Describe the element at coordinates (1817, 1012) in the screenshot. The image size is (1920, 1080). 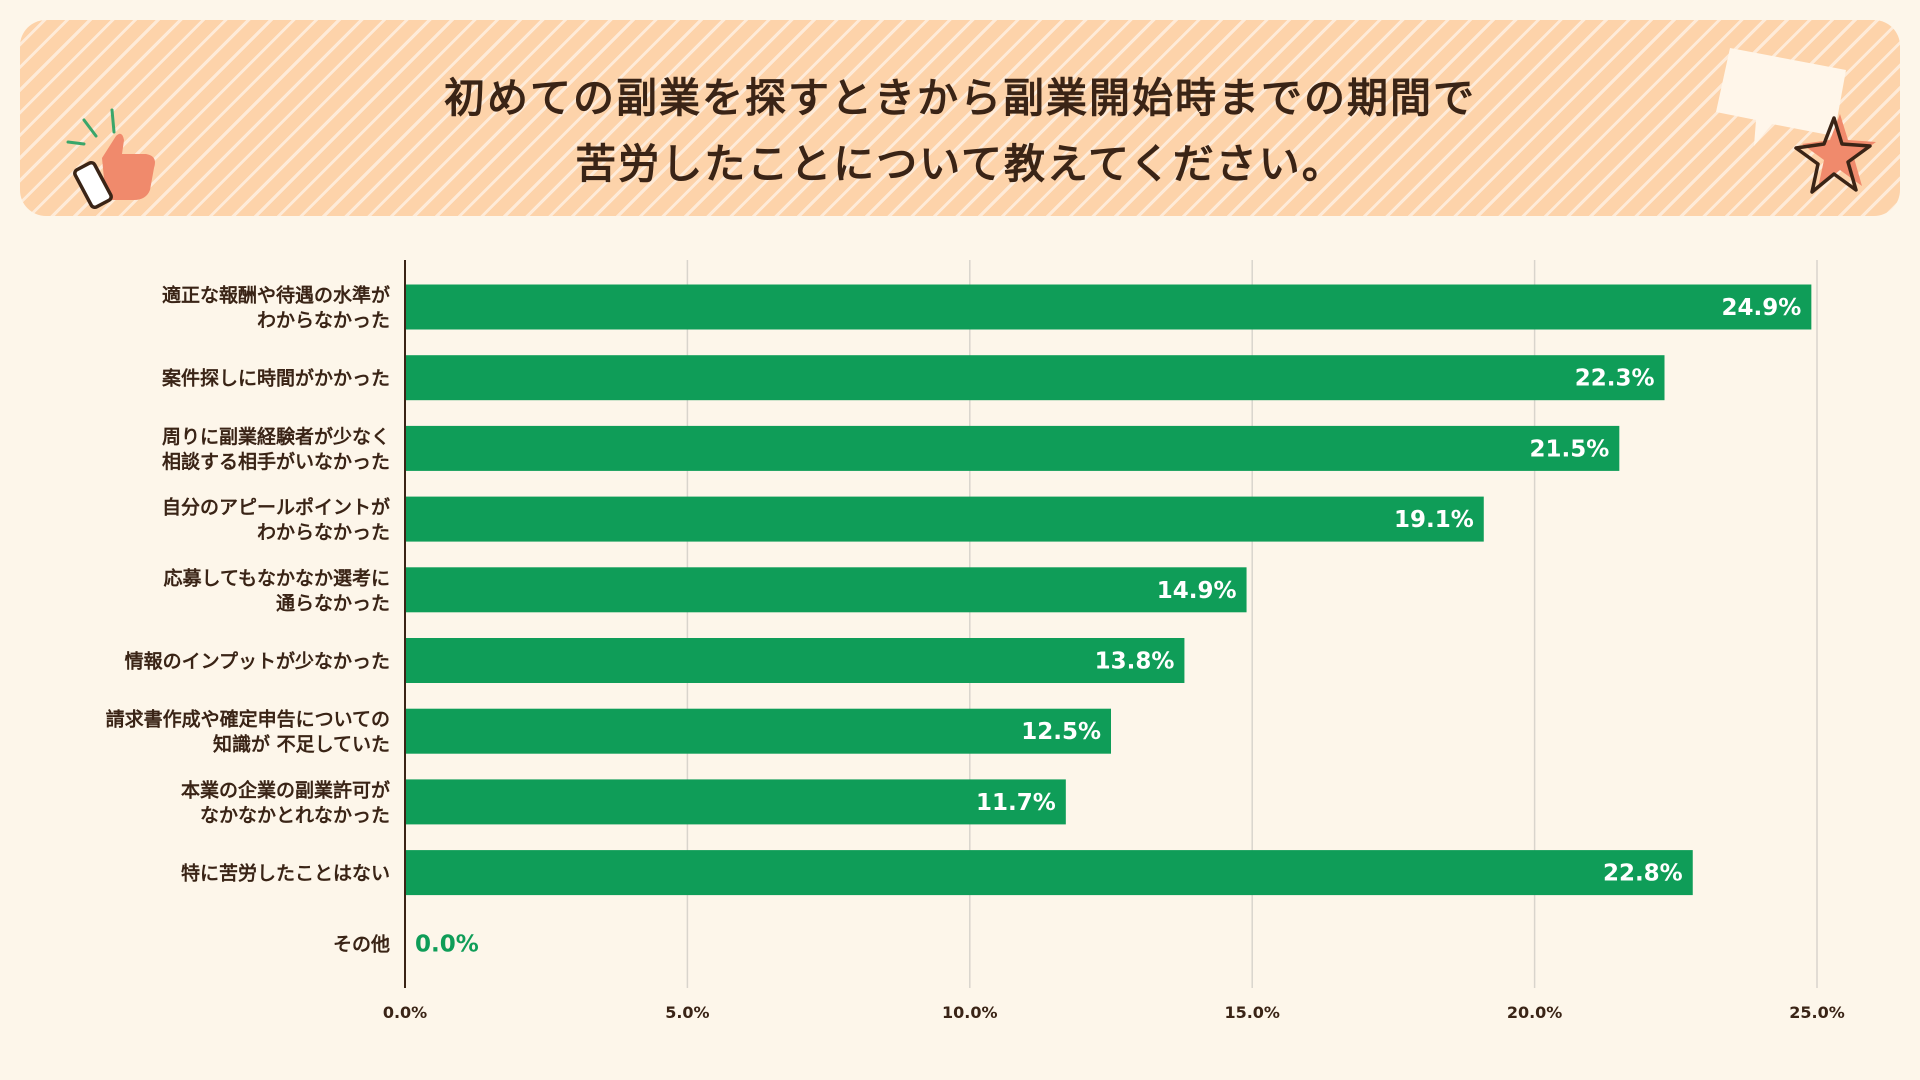
I see `x-tick-label: 25.0%` at that location.